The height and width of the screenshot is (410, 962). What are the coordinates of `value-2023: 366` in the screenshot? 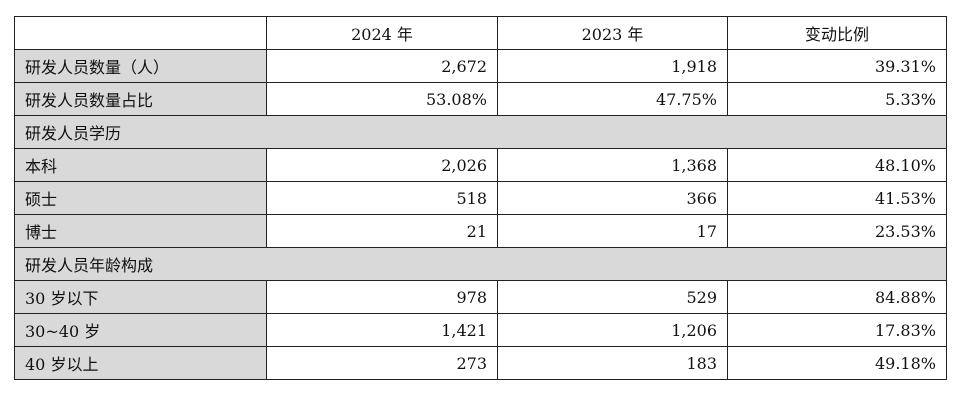 It's located at (612, 198).